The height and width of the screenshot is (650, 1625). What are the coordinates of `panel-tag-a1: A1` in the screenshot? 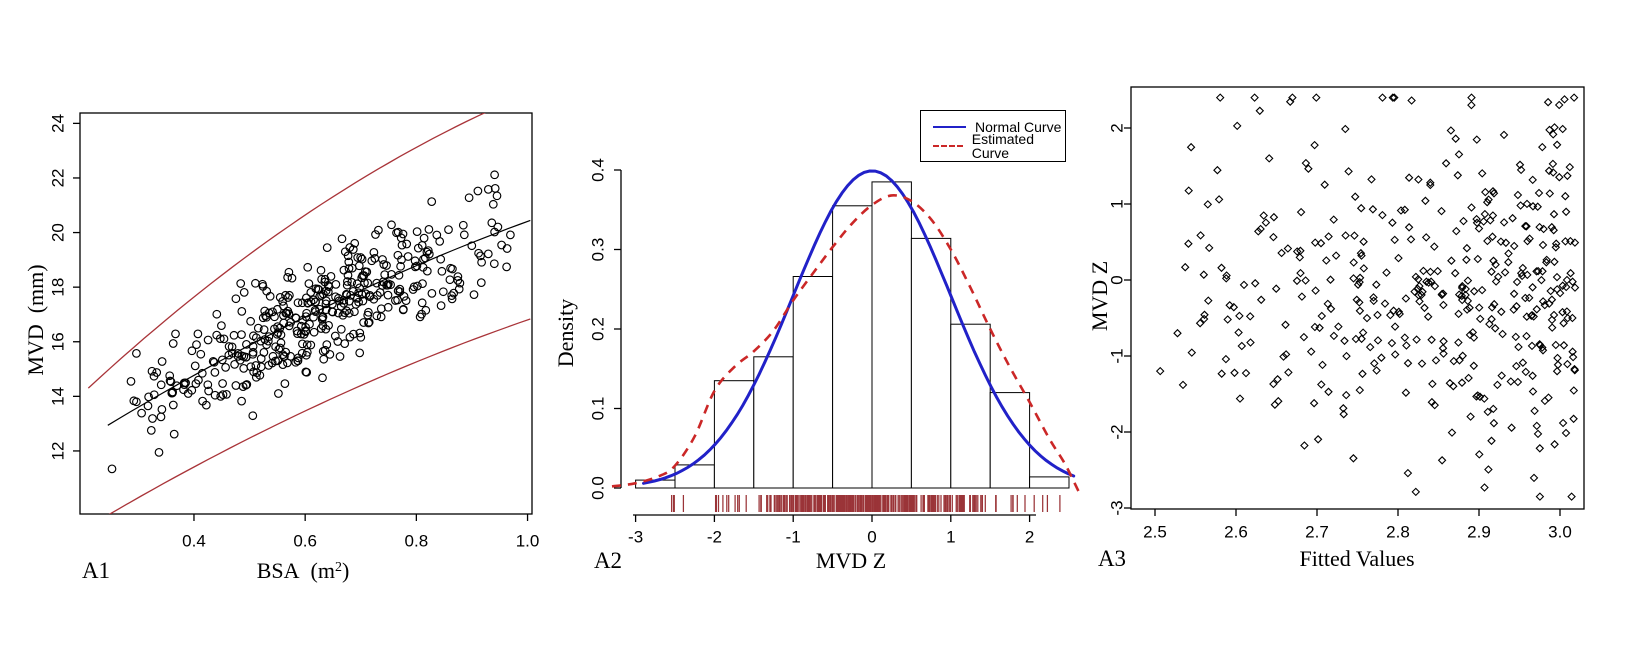 It's located at (96, 570).